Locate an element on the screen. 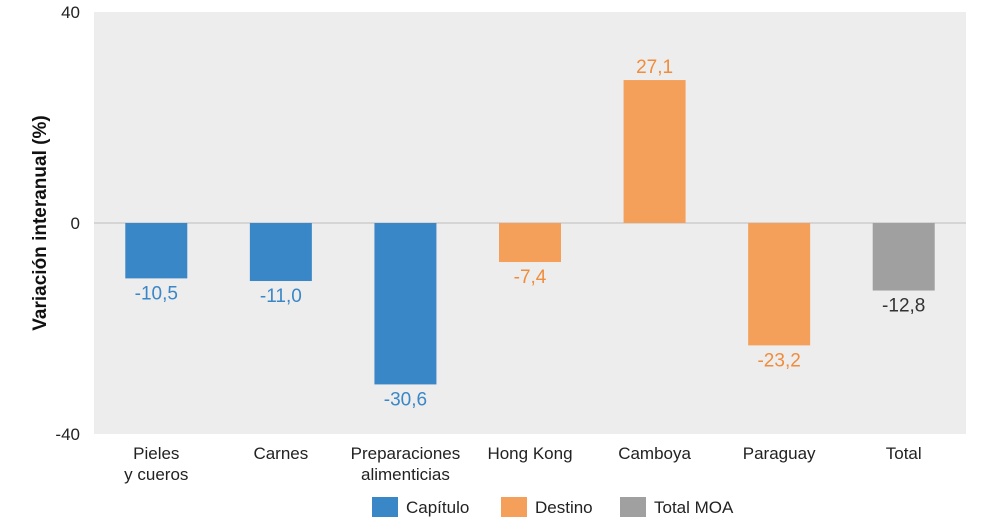 This screenshot has width=991, height=518. x-tick-label-line: Total is located at coordinates (904, 453).